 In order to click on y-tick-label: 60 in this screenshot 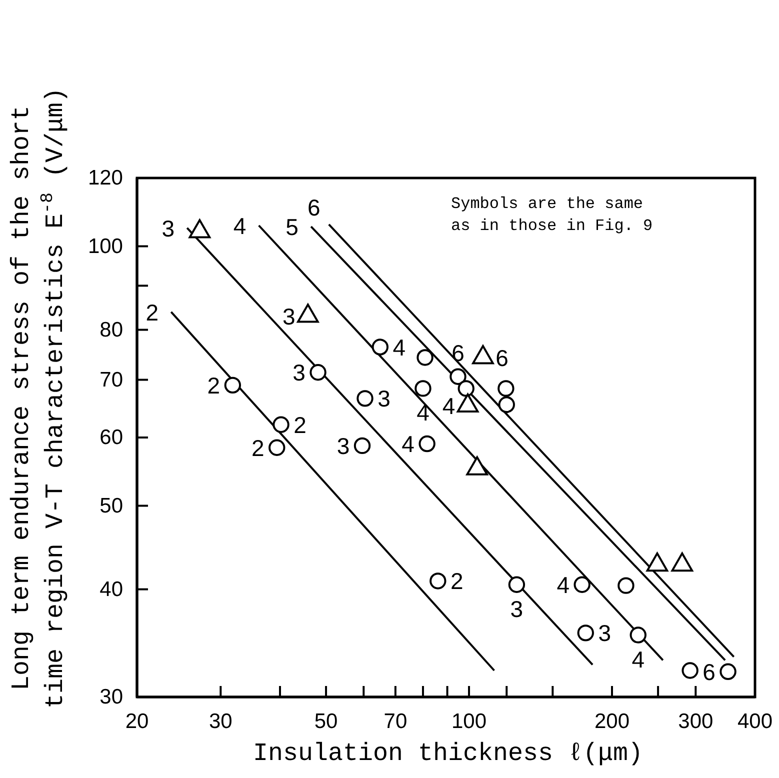, I will do `click(111, 438)`.